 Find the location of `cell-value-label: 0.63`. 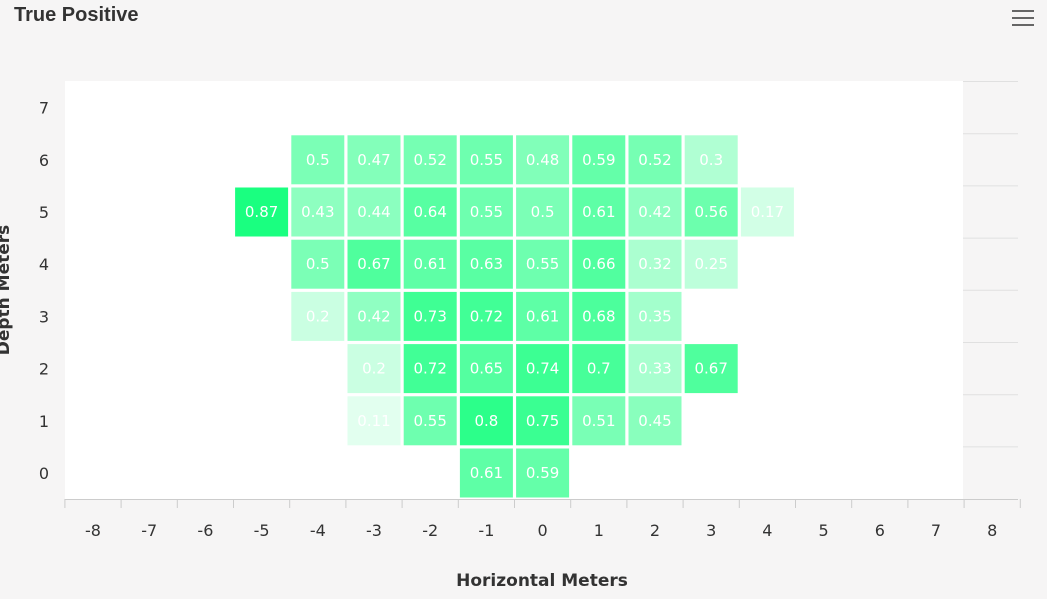

cell-value-label: 0.63 is located at coordinates (486, 264).